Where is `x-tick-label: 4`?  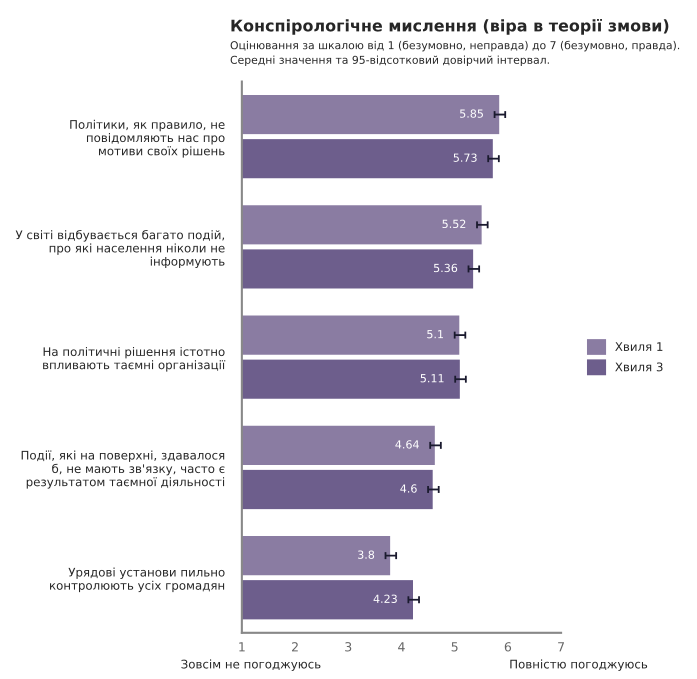
x-tick-label: 4 is located at coordinates (401, 647).